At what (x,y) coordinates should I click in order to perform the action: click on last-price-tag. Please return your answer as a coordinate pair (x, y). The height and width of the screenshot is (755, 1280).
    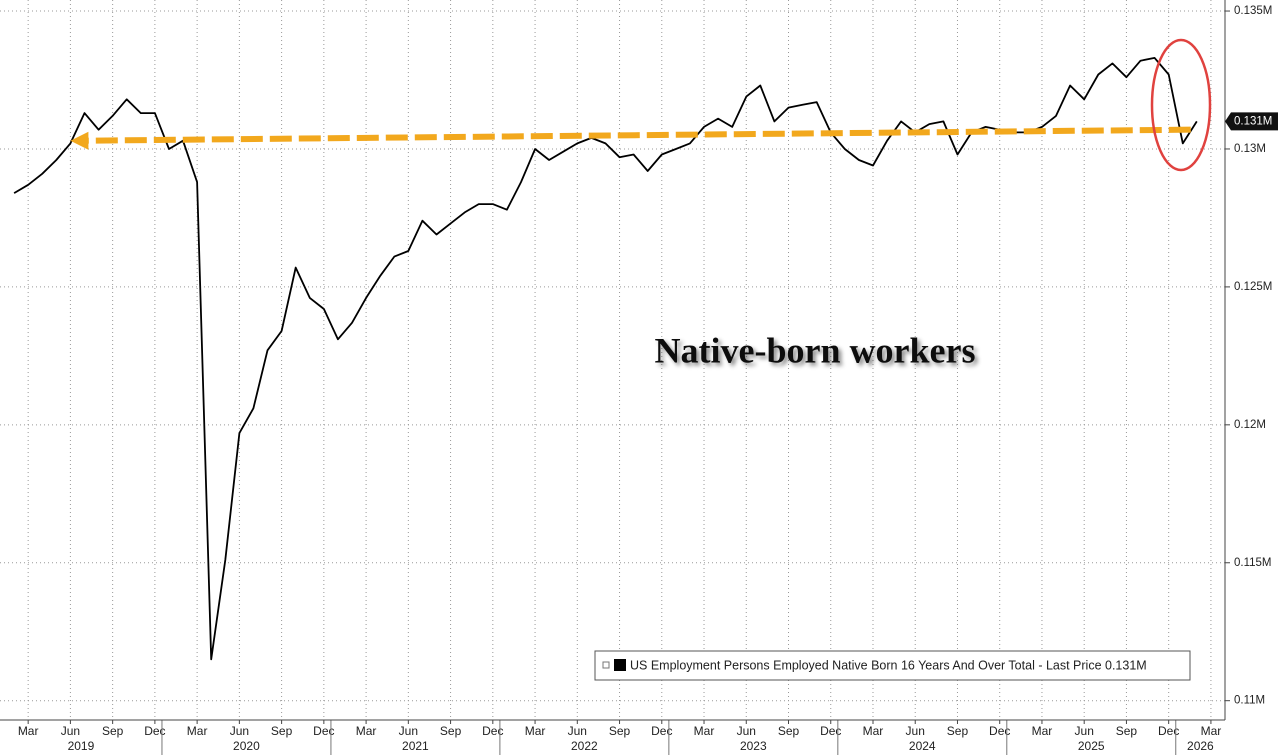
    Looking at the image, I should click on (1251, 121).